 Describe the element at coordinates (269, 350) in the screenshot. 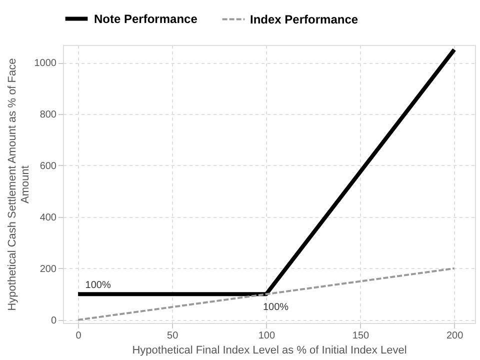

I see `x-axis-title: Hypothetical Final Index Level as % of Initial Index Level` at that location.